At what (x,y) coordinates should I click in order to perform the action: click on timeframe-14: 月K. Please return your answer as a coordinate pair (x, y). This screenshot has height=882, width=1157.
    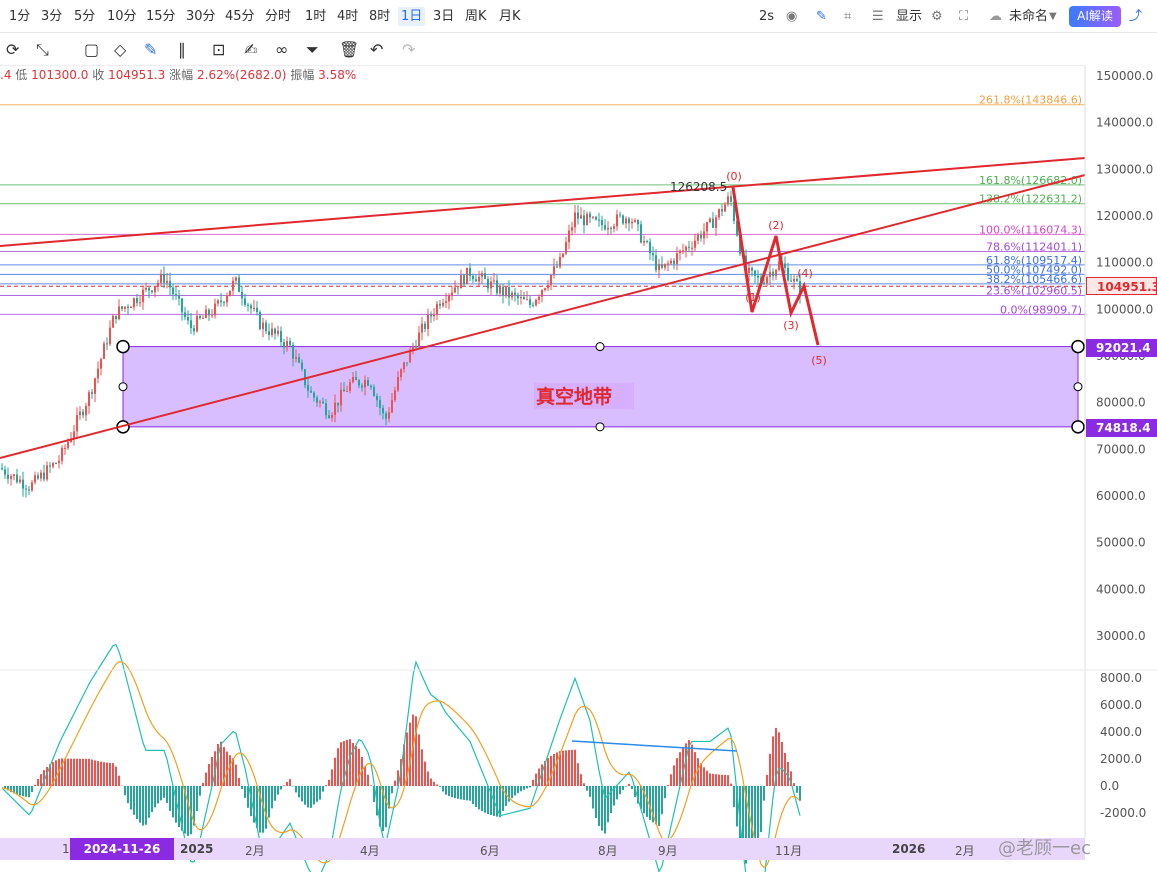
    Looking at the image, I should click on (510, 16).